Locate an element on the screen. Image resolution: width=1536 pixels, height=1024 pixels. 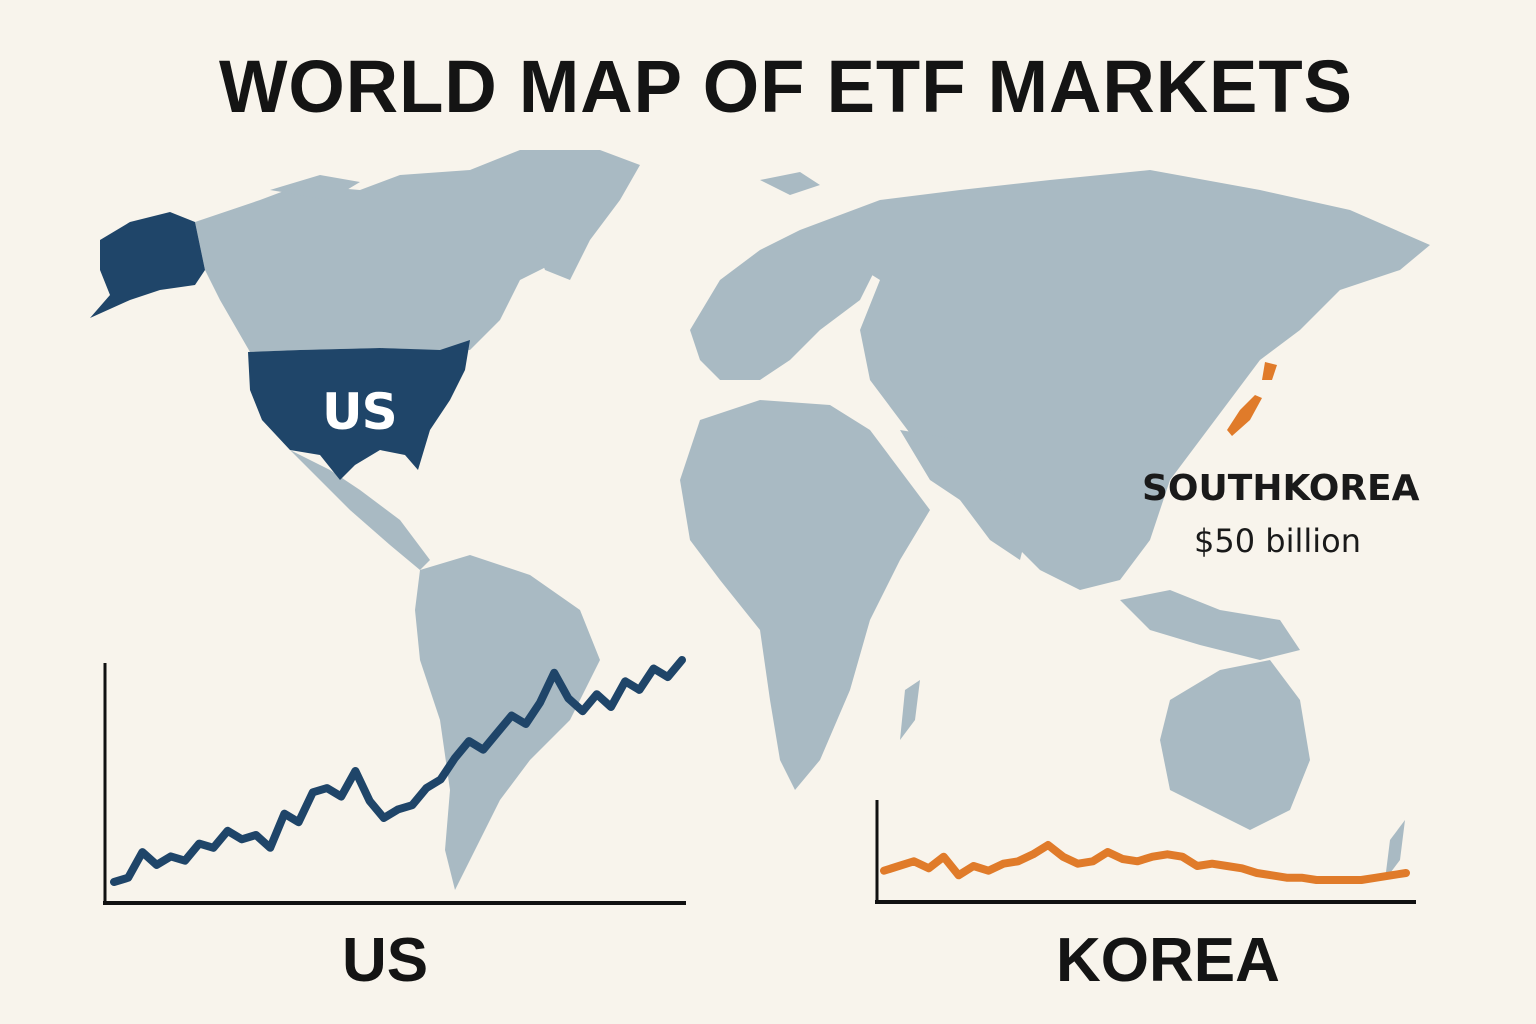
korea-data-line is located at coordinates (1145, 862).